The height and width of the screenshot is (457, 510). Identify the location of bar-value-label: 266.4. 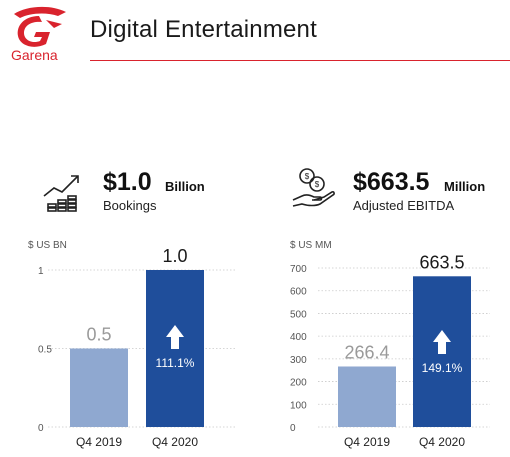
(366, 352).